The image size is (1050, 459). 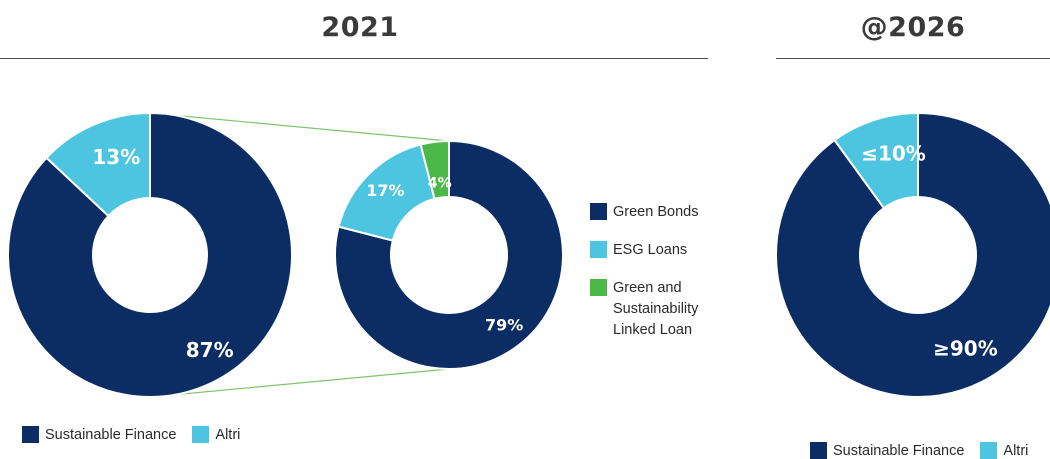 What do you see at coordinates (385, 190) in the screenshot?
I see `slice-label-esg-loans: 17%` at bounding box center [385, 190].